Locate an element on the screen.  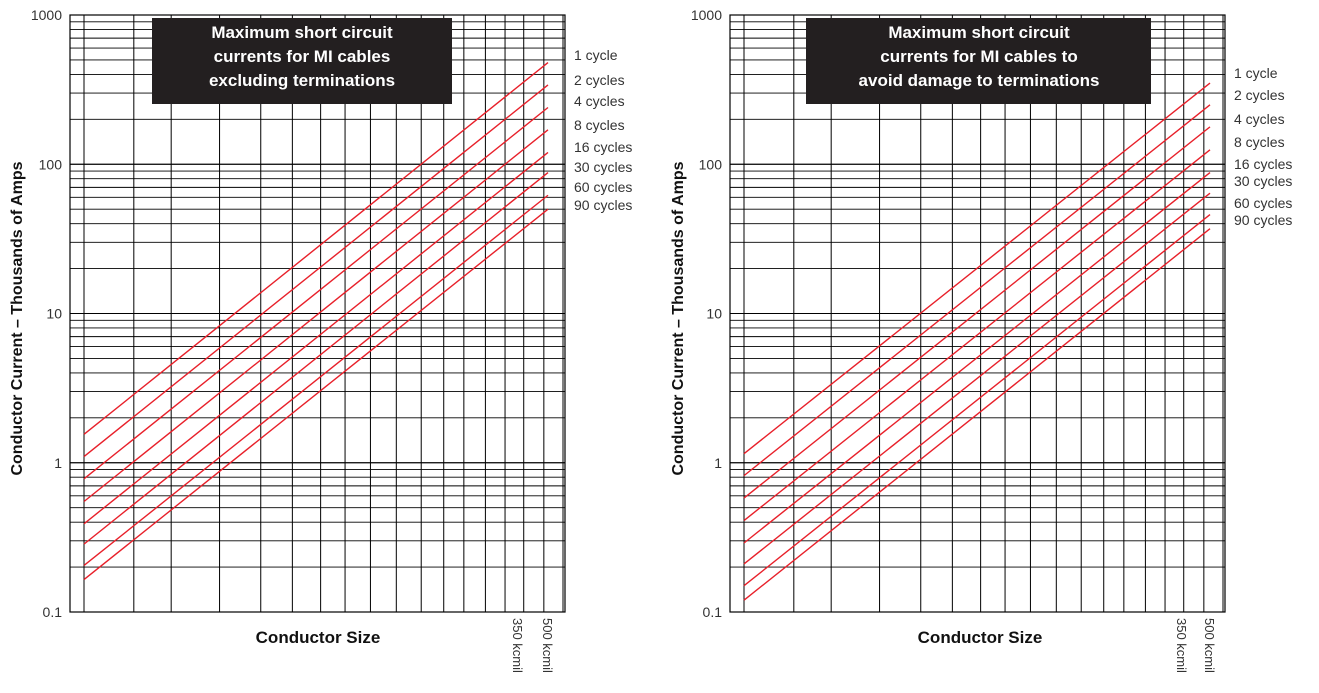
chart-title-line: avoid damage to terminations is located at coordinates (979, 80).